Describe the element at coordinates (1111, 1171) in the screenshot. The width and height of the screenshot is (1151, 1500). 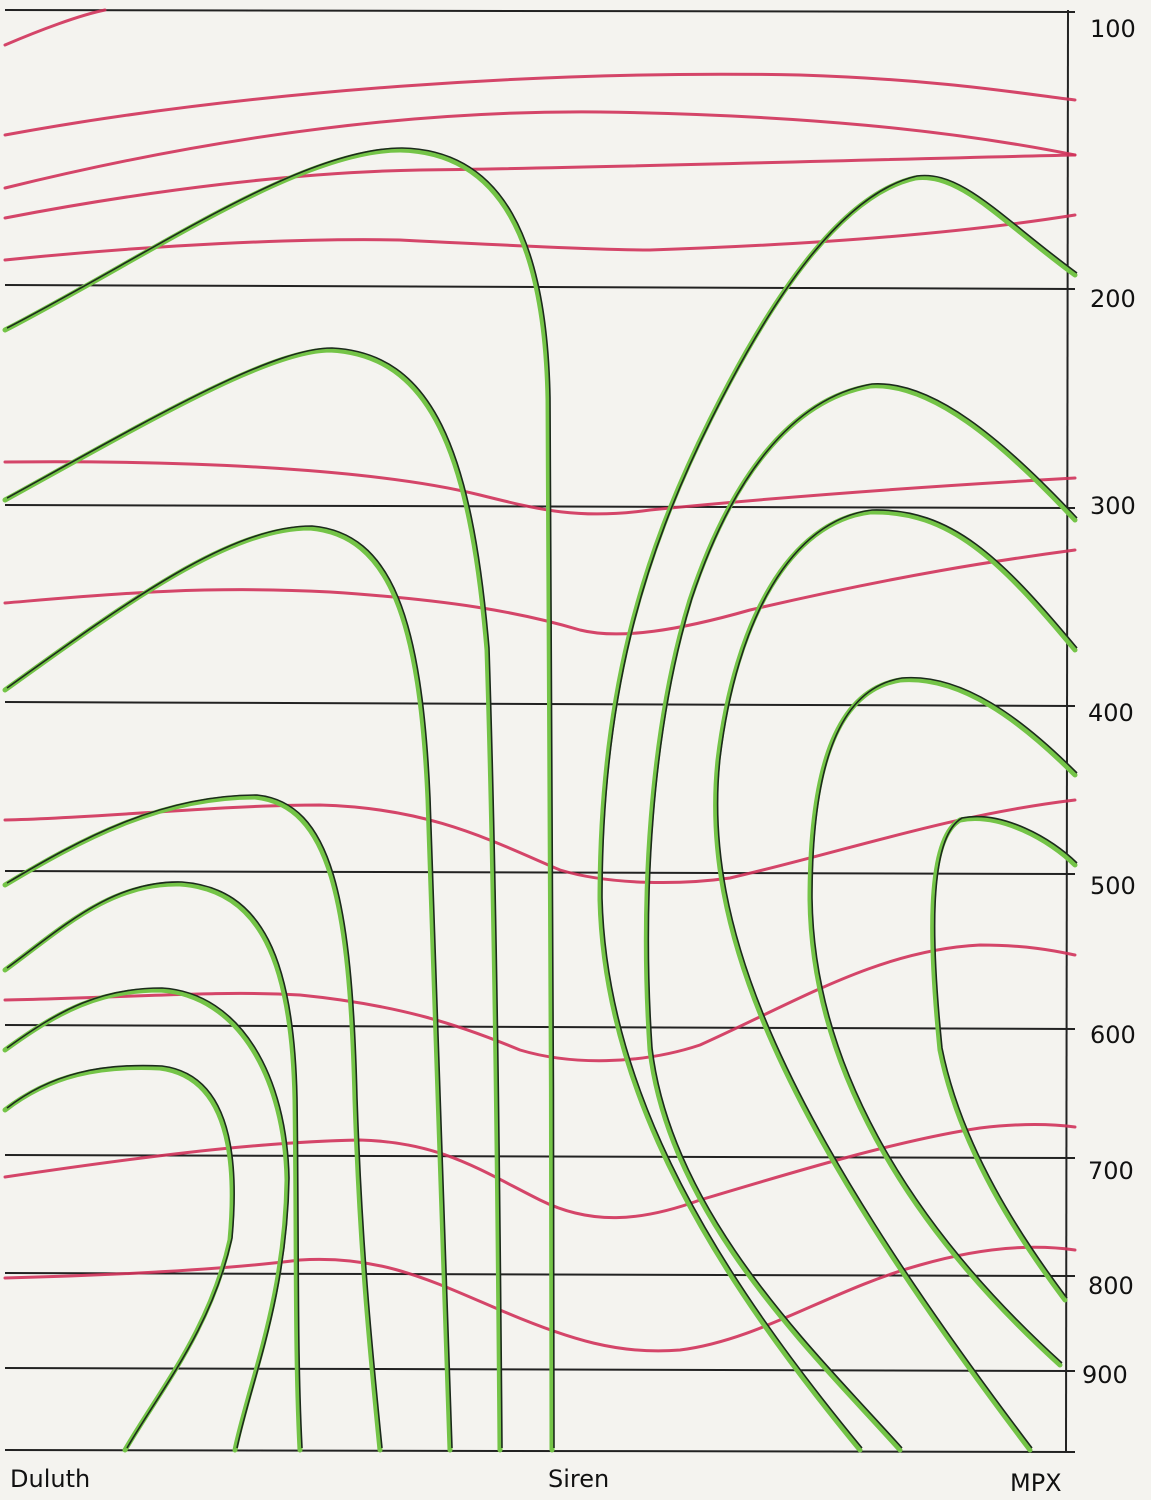
I see `pressure-label: 700` at that location.